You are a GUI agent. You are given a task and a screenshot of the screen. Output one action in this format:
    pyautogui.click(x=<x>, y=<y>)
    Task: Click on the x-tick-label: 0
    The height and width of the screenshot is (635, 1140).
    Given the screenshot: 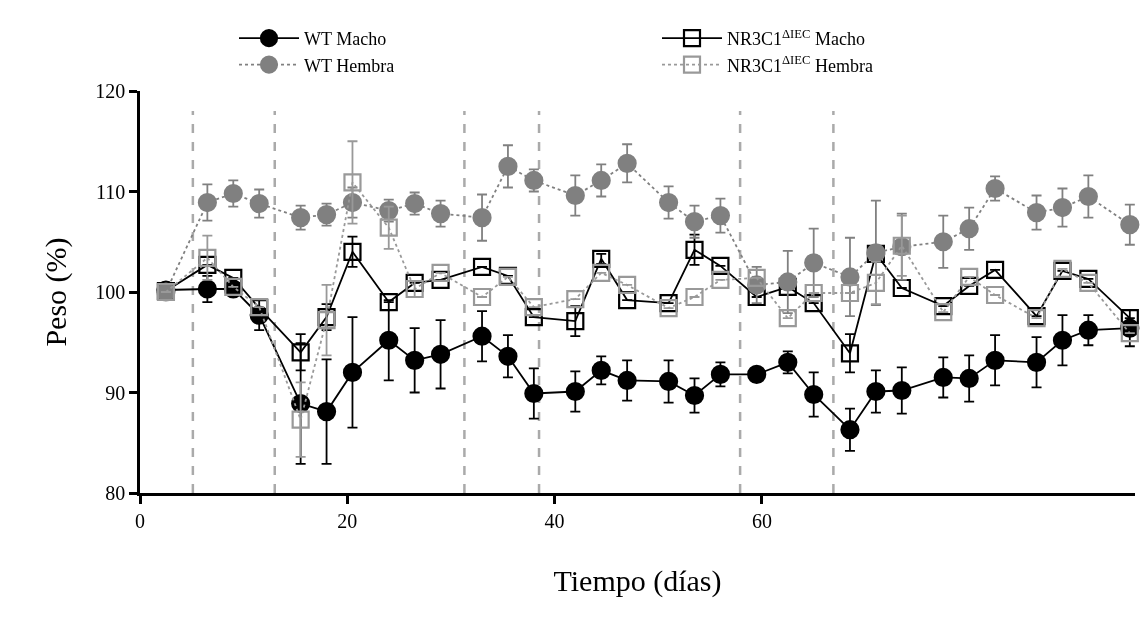 What is the action you would take?
    pyautogui.click(x=140, y=520)
    